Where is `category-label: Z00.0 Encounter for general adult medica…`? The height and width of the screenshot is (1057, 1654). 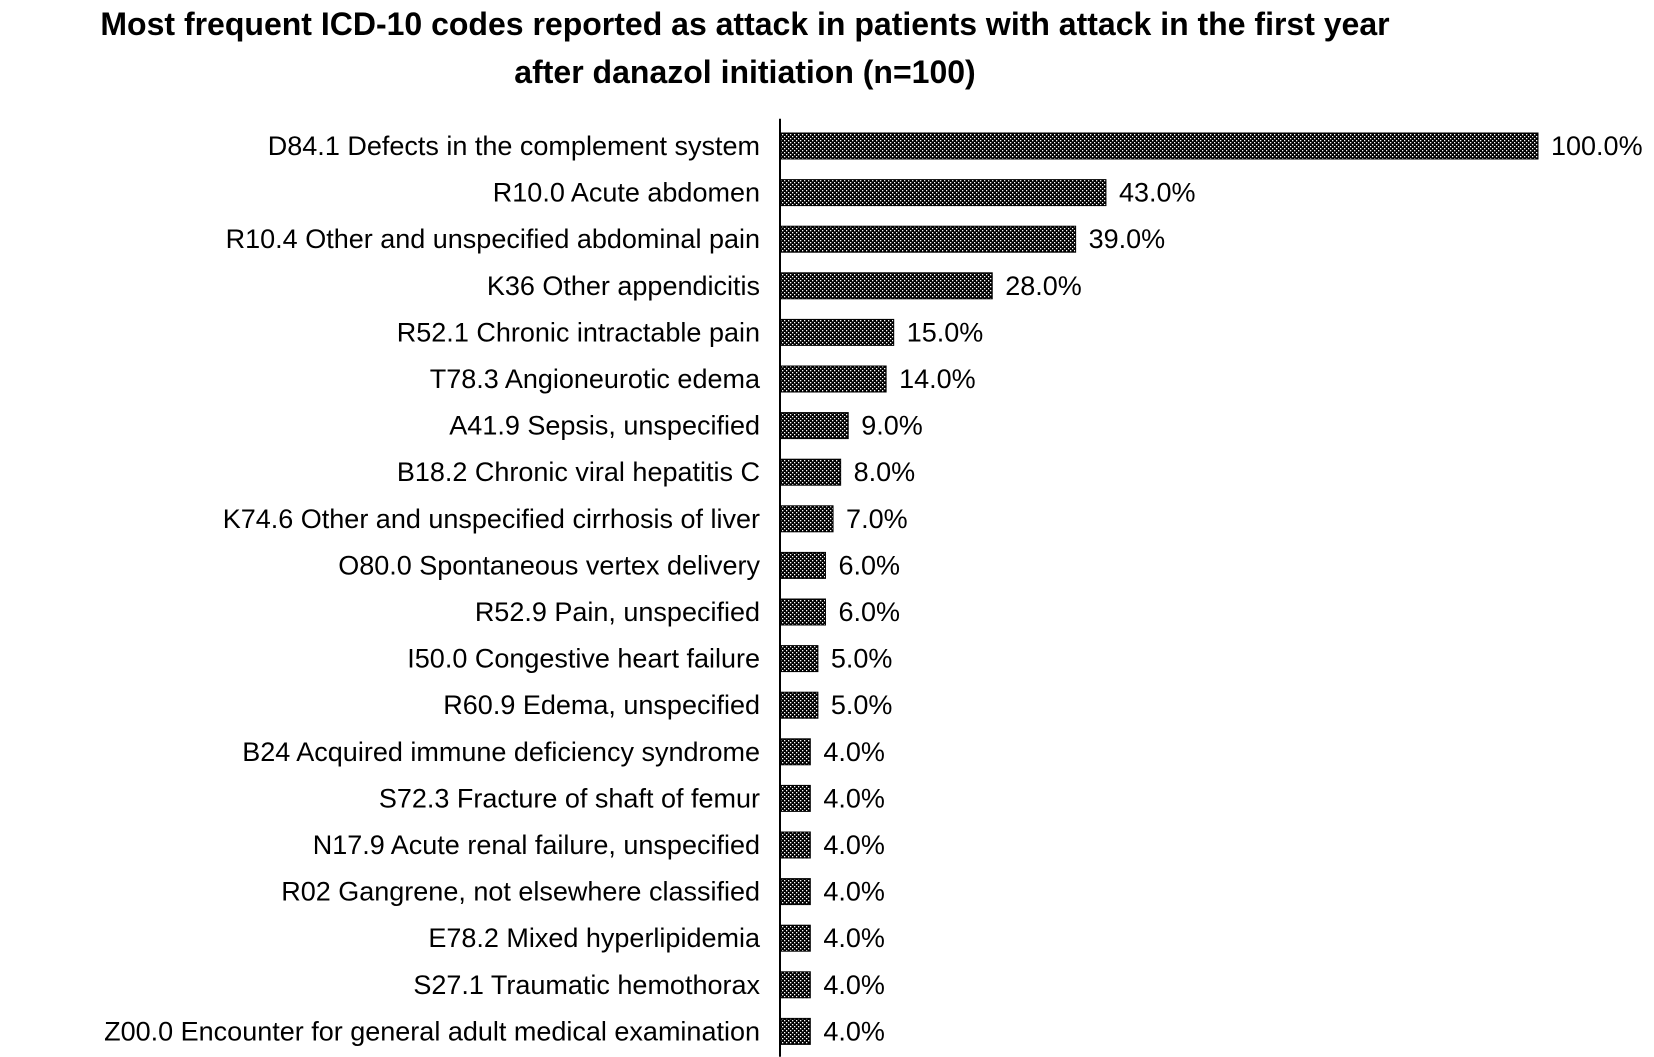
category-label: Z00.0 Encounter for general adult medica… is located at coordinates (432, 1031).